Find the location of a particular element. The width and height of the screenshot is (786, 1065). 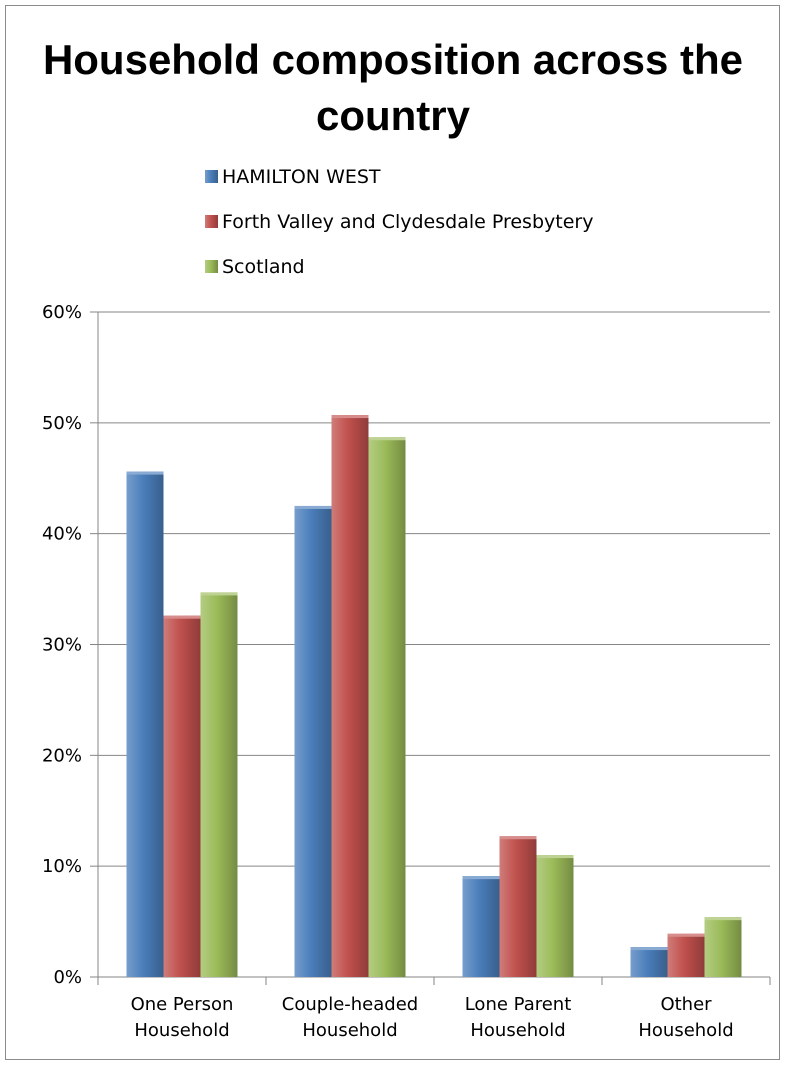

y-tick-label: 60% is located at coordinates (62, 312).